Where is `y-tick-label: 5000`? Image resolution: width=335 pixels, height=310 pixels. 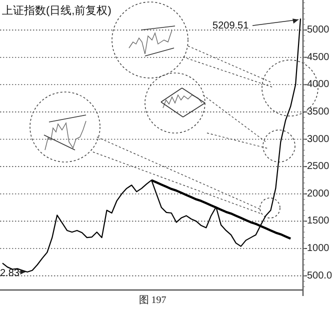 y-tick-label: 5000 is located at coordinates (318, 30).